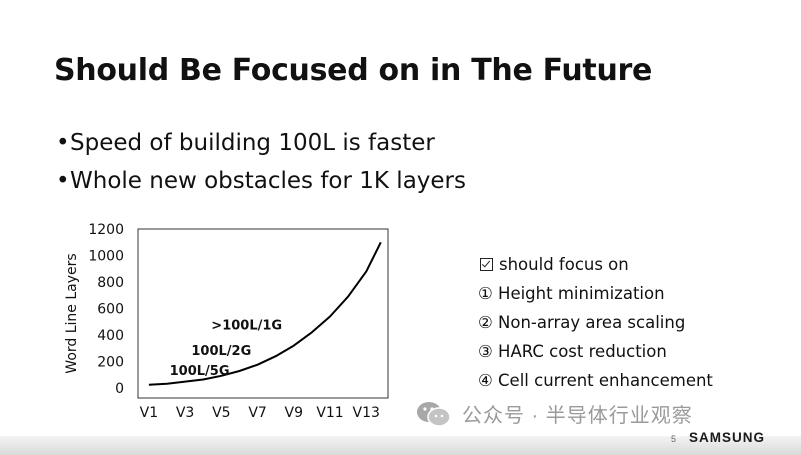 The height and width of the screenshot is (455, 801). I want to click on watermark: 公众号 · 半导体行业观察, so click(554, 413).